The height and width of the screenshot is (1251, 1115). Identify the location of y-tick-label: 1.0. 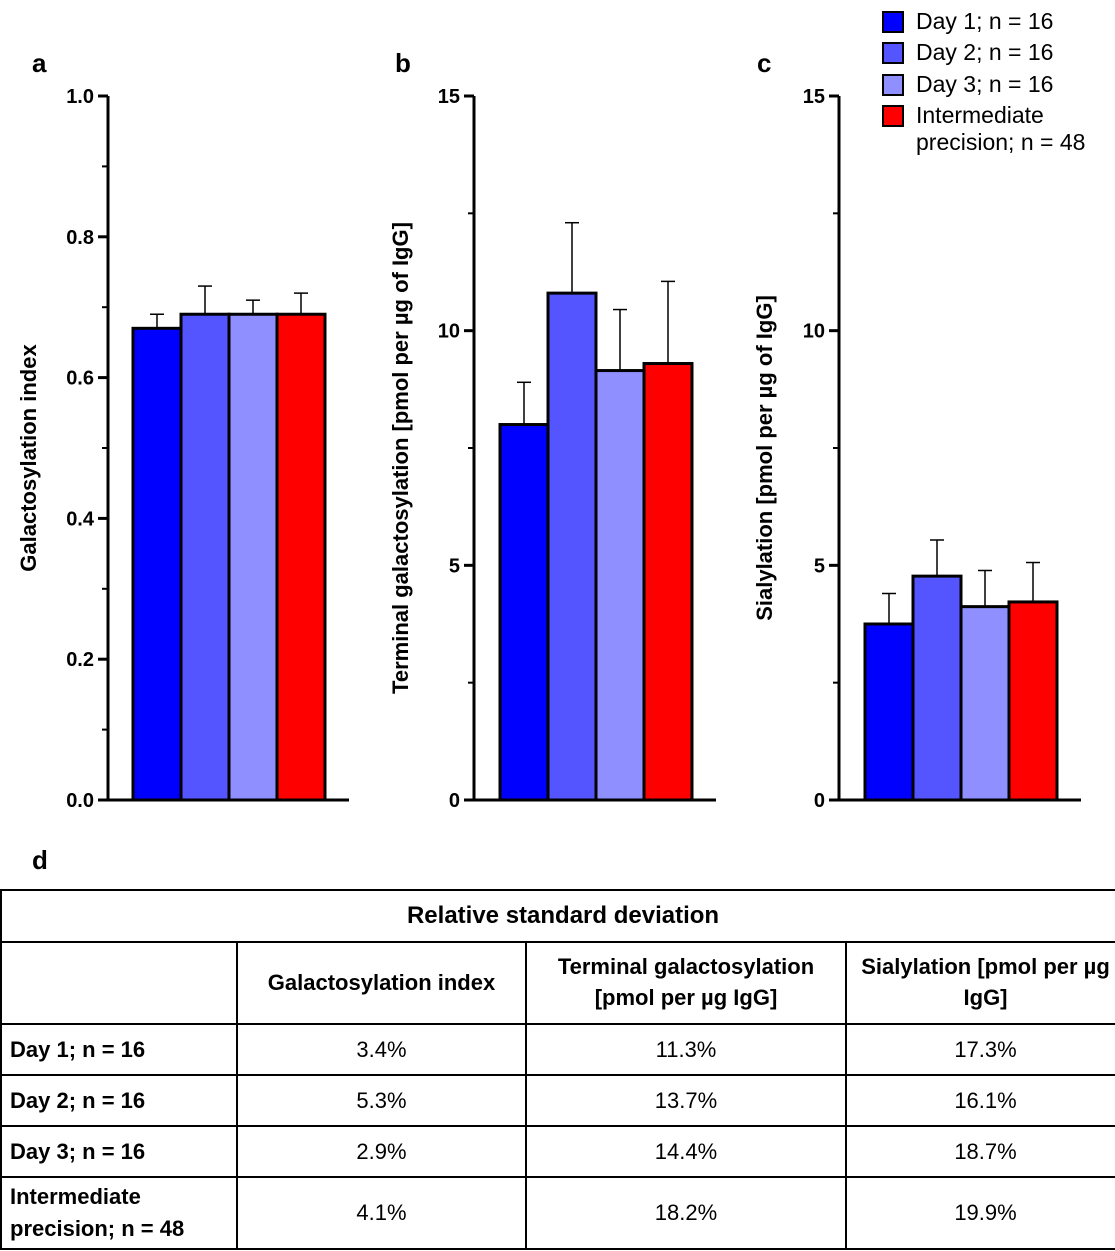
(80, 97).